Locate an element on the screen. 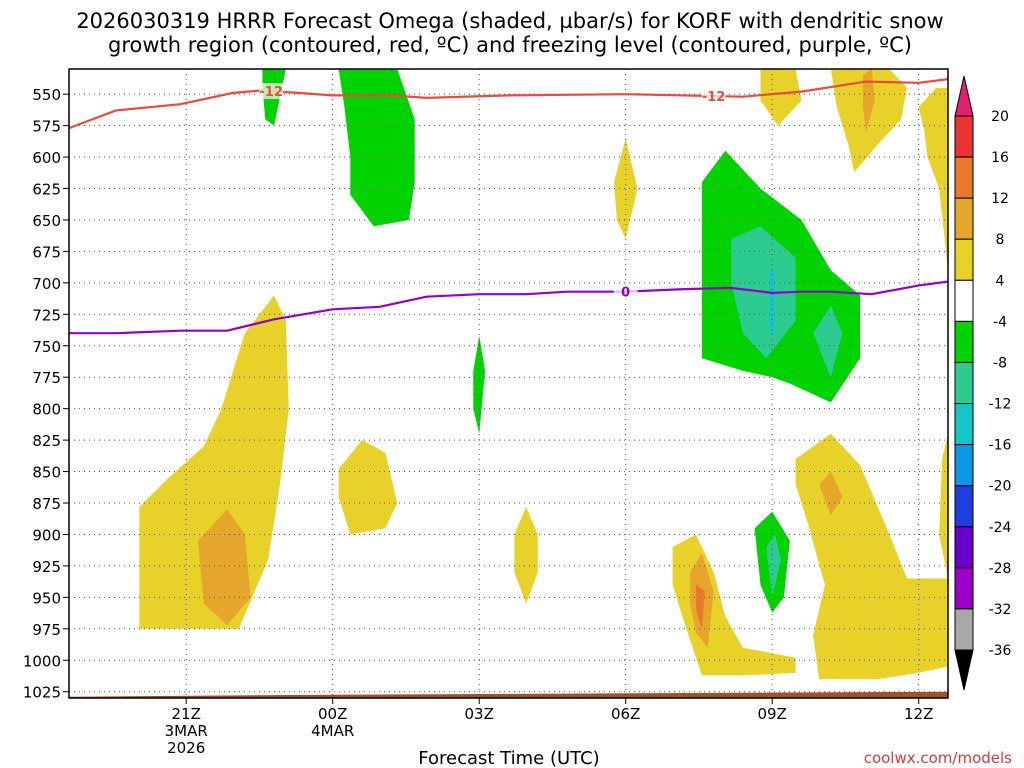 The height and width of the screenshot is (768, 1024). colorbar-label-2: 12 is located at coordinates (1000, 199).